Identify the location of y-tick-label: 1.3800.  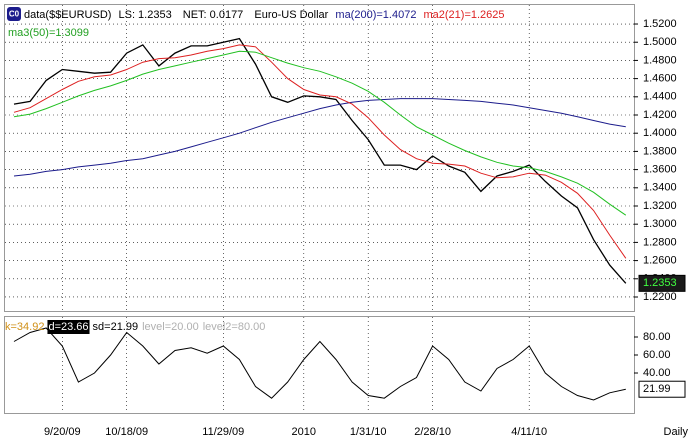
(660, 151).